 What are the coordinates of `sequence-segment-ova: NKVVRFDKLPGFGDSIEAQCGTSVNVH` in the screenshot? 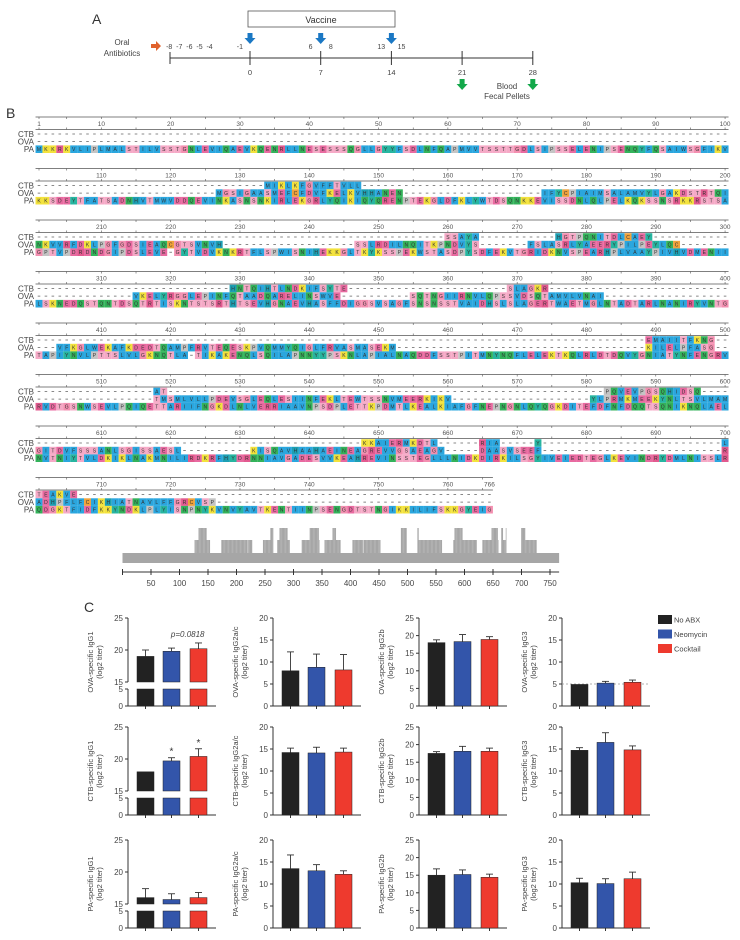 It's located at (129, 245).